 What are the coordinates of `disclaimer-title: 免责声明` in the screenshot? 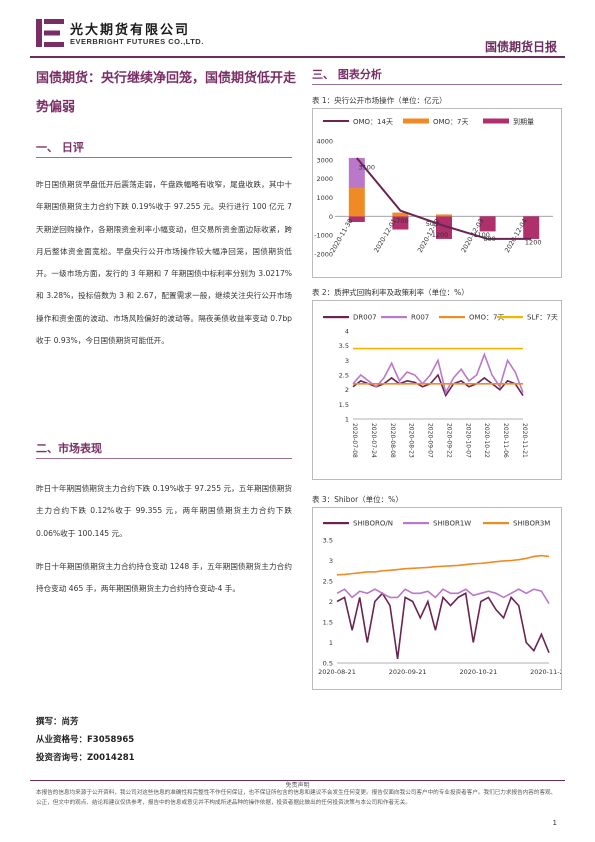 It's located at (297, 785).